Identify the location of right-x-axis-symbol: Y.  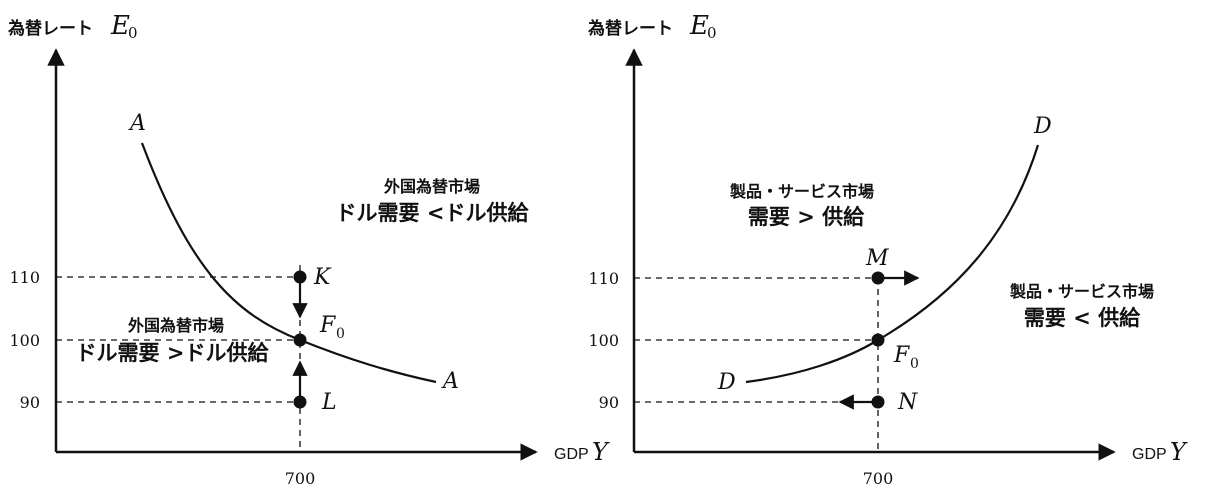
(1179, 452).